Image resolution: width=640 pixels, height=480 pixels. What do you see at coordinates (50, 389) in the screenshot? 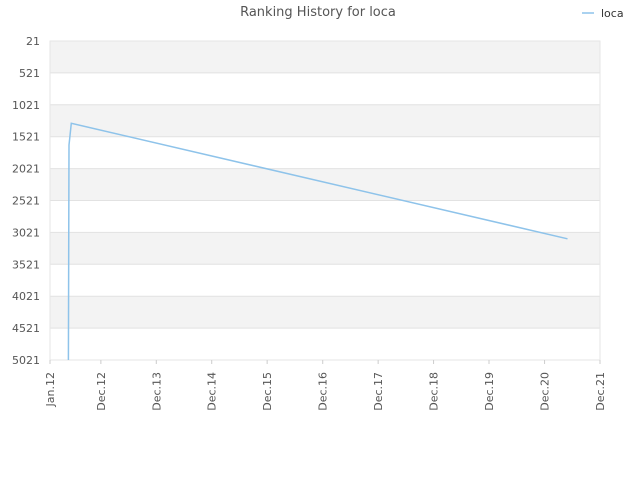
I see `x-tick-label: Jan.12` at bounding box center [50, 389].